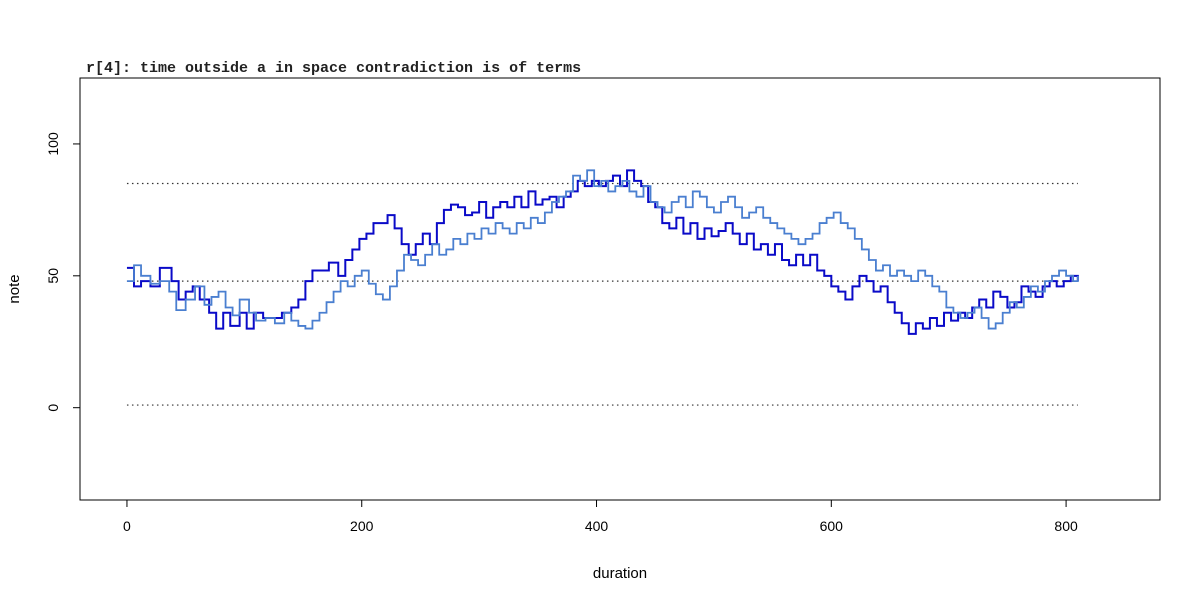  Describe the element at coordinates (597, 526) in the screenshot. I see `x-tick-label: 400` at that location.